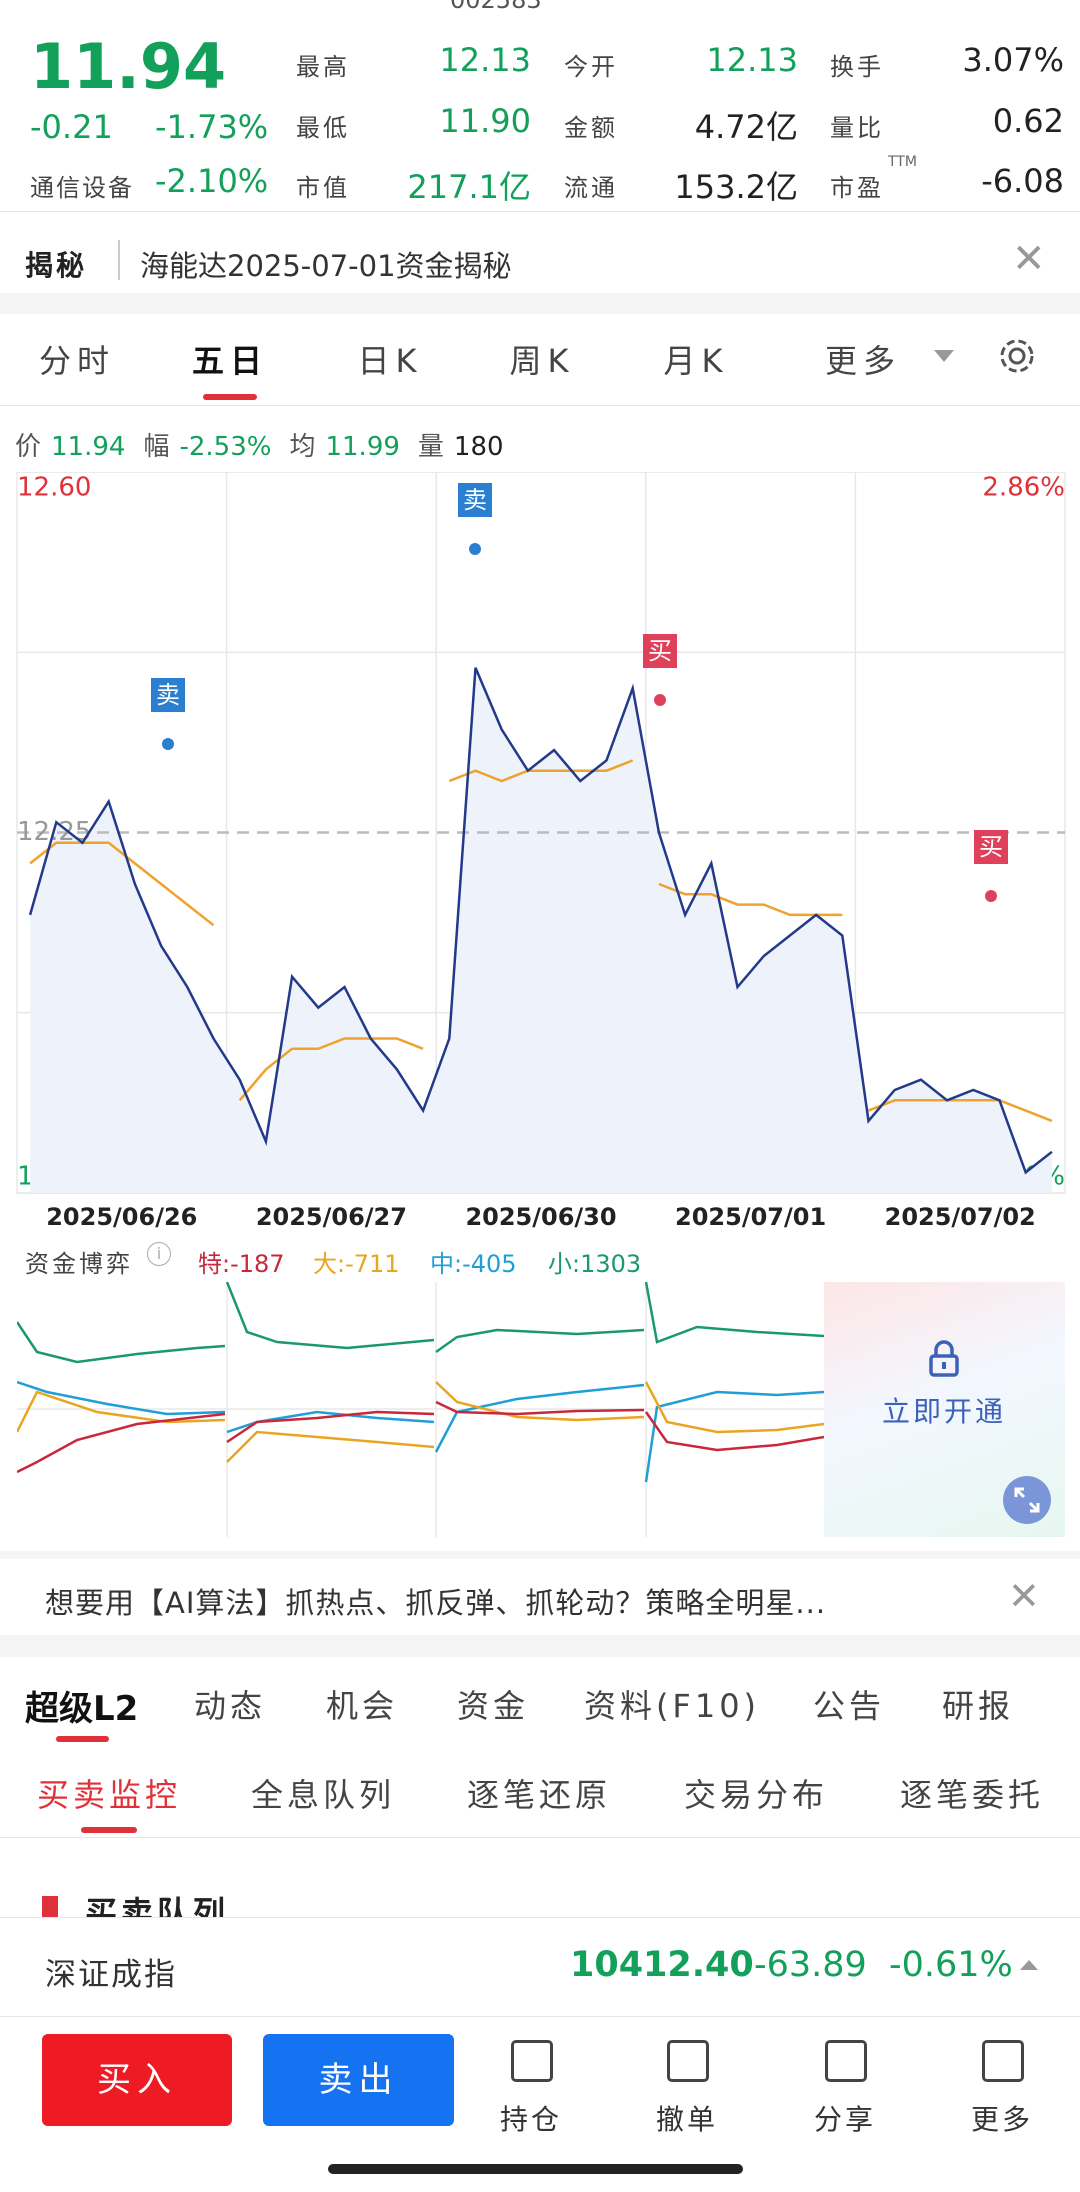 This screenshot has height=2192, width=1080. Describe the element at coordinates (79, 1264) in the screenshot. I see `flow-title: 资金博弈` at that location.